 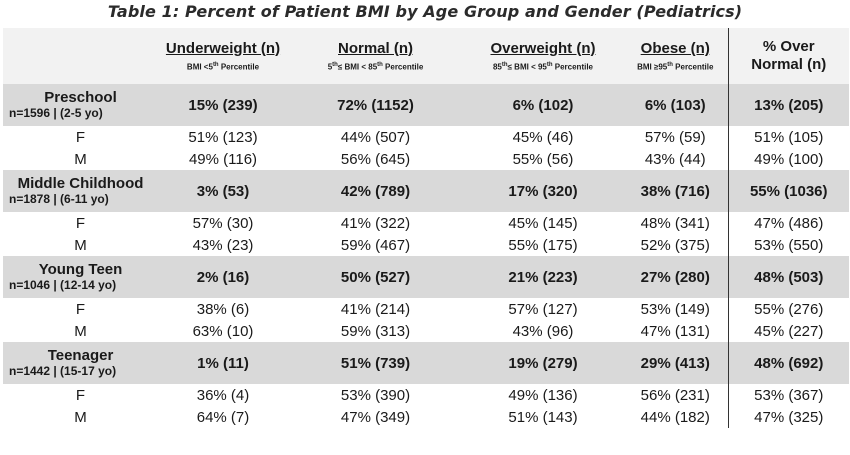 What do you see at coordinates (63, 285) in the screenshot?
I see `group-sub: n=1046 | (12-14 yo)` at bounding box center [63, 285].